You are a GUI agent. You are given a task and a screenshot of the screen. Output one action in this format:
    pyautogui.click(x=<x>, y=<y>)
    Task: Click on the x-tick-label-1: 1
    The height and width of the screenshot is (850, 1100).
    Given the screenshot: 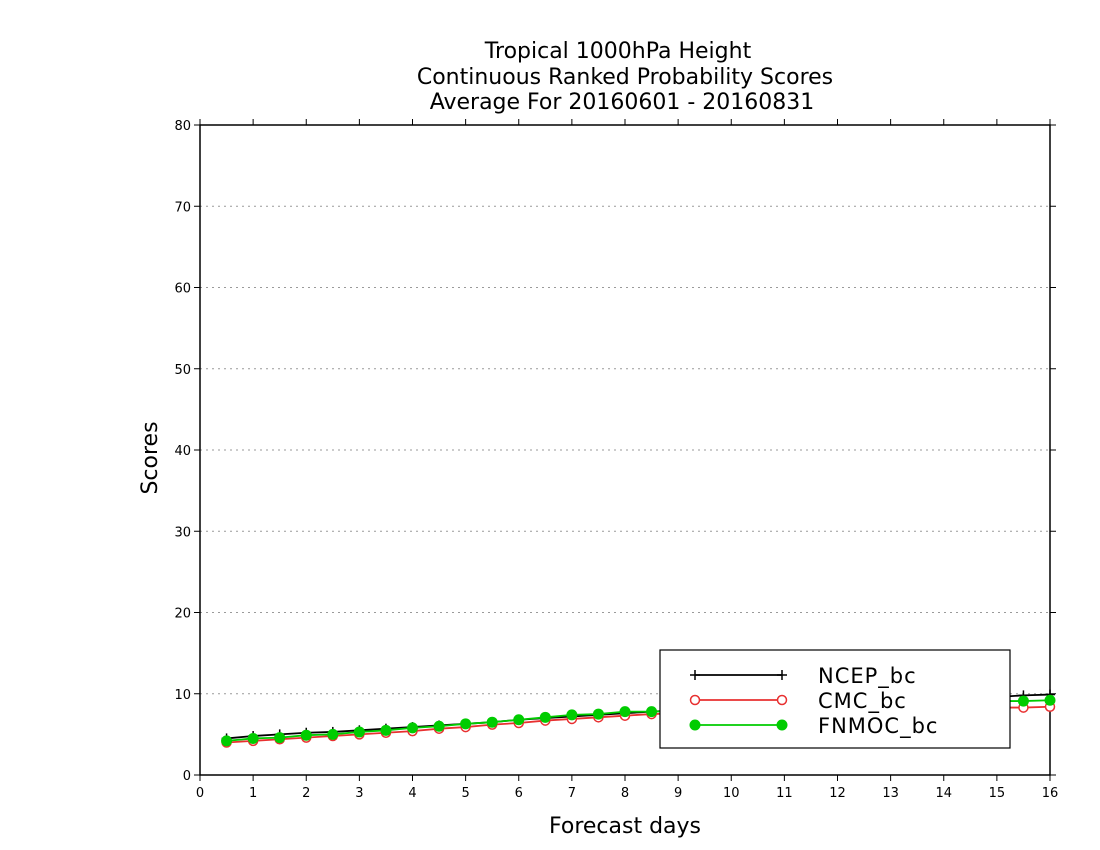 What is the action you would take?
    pyautogui.click(x=253, y=793)
    